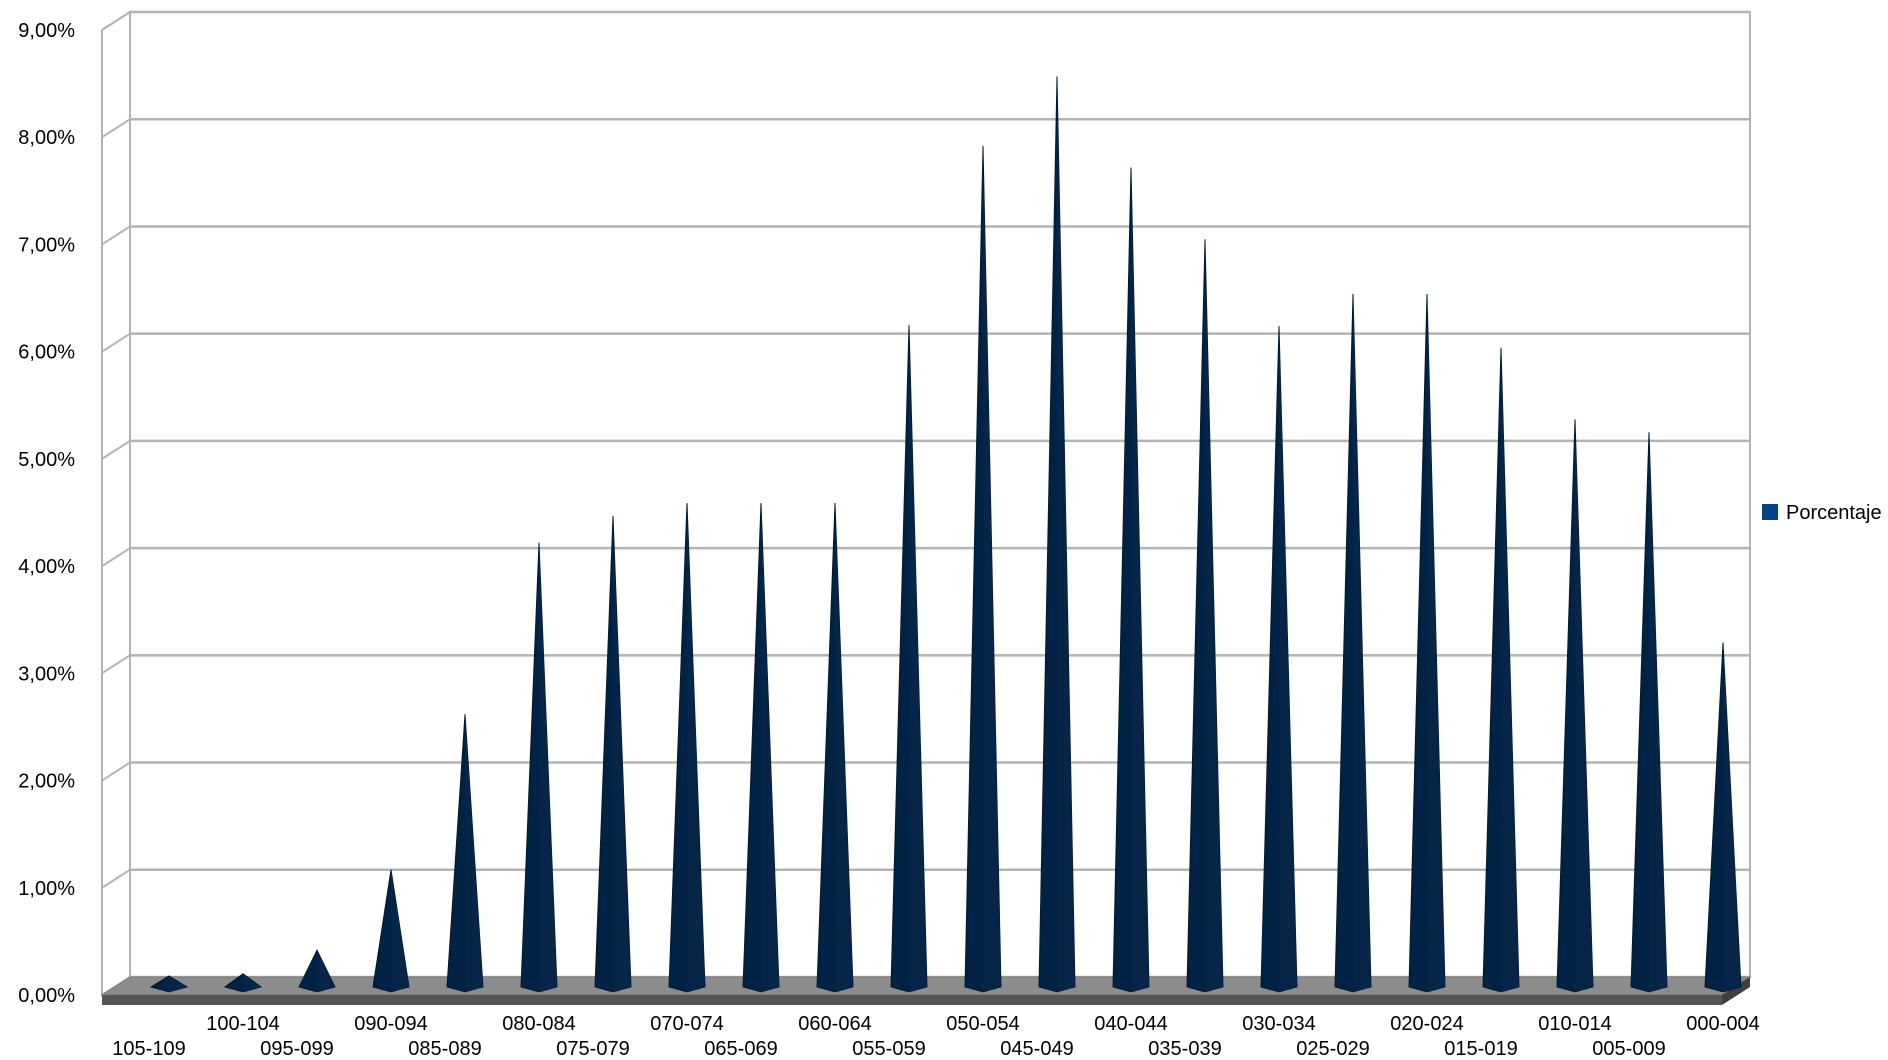 Image resolution: width=1888 pixels, height=1060 pixels. What do you see at coordinates (296, 1049) in the screenshot?
I see `x-tick-label: 095-099` at bounding box center [296, 1049].